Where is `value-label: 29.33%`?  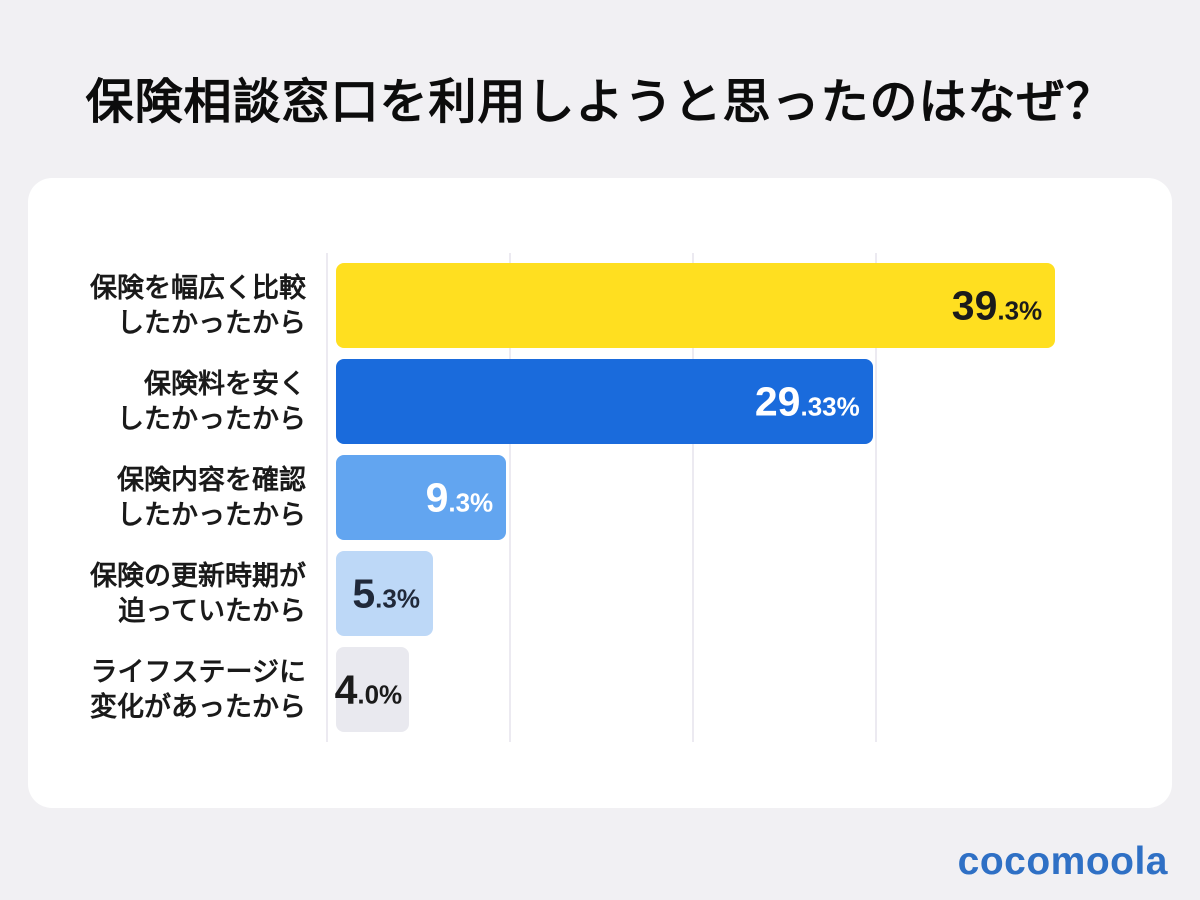
value-label: 29.33% is located at coordinates (807, 401).